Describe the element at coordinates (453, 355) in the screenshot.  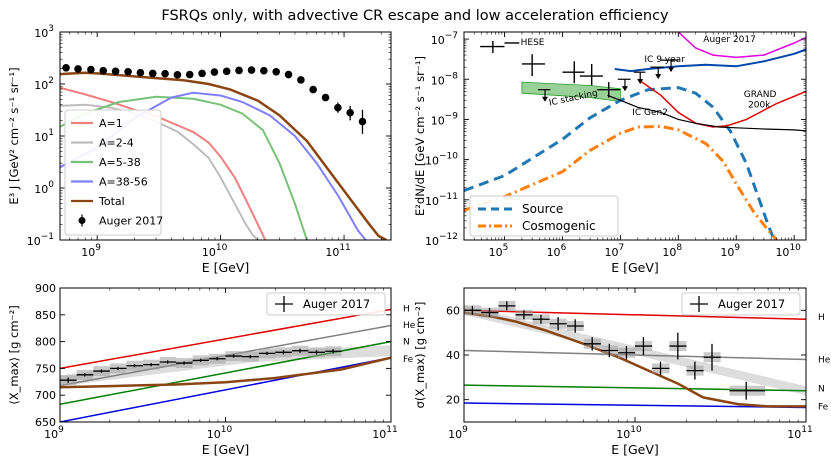
I see `y-tick-label: 40` at that location.